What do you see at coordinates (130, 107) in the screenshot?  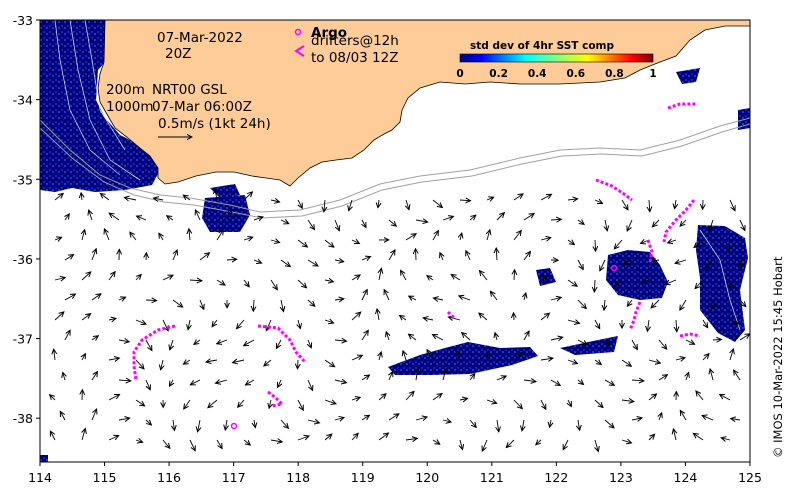 I see `contour-1000m-label: 1000m` at bounding box center [130, 107].